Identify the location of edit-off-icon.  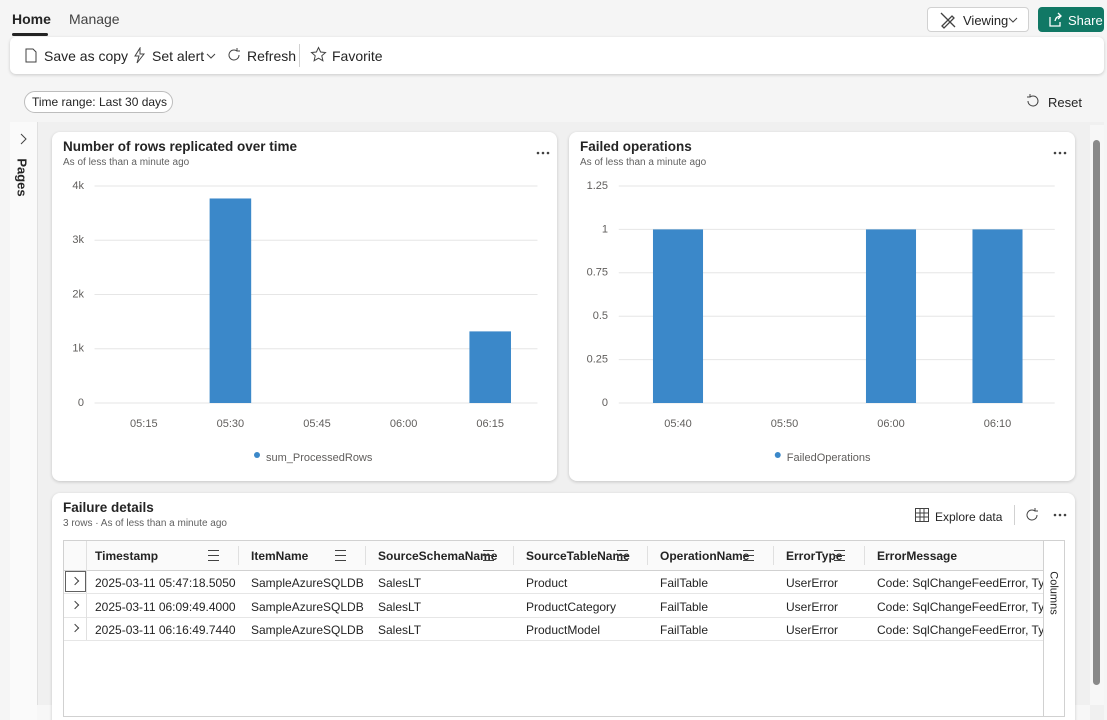
(948, 20).